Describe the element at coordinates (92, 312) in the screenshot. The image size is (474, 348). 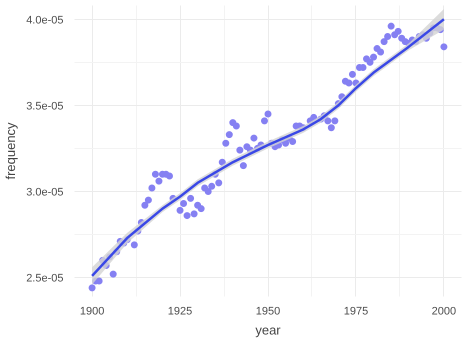
I see `x-tick-label: 1900` at that location.